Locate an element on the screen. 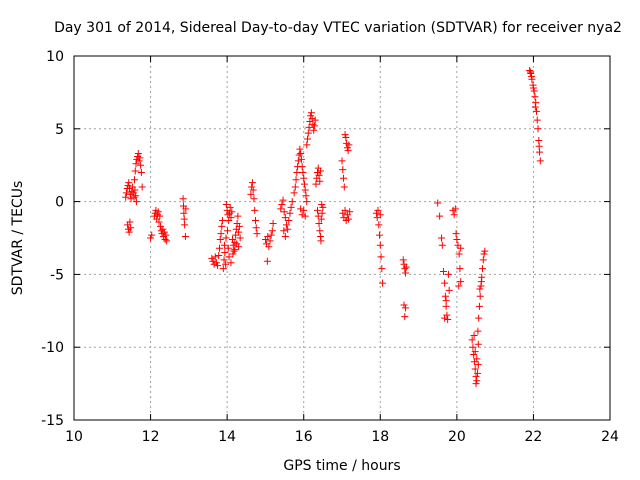 This screenshot has width=640, height=480. y-tick-label: -5 is located at coordinates (57, 275).